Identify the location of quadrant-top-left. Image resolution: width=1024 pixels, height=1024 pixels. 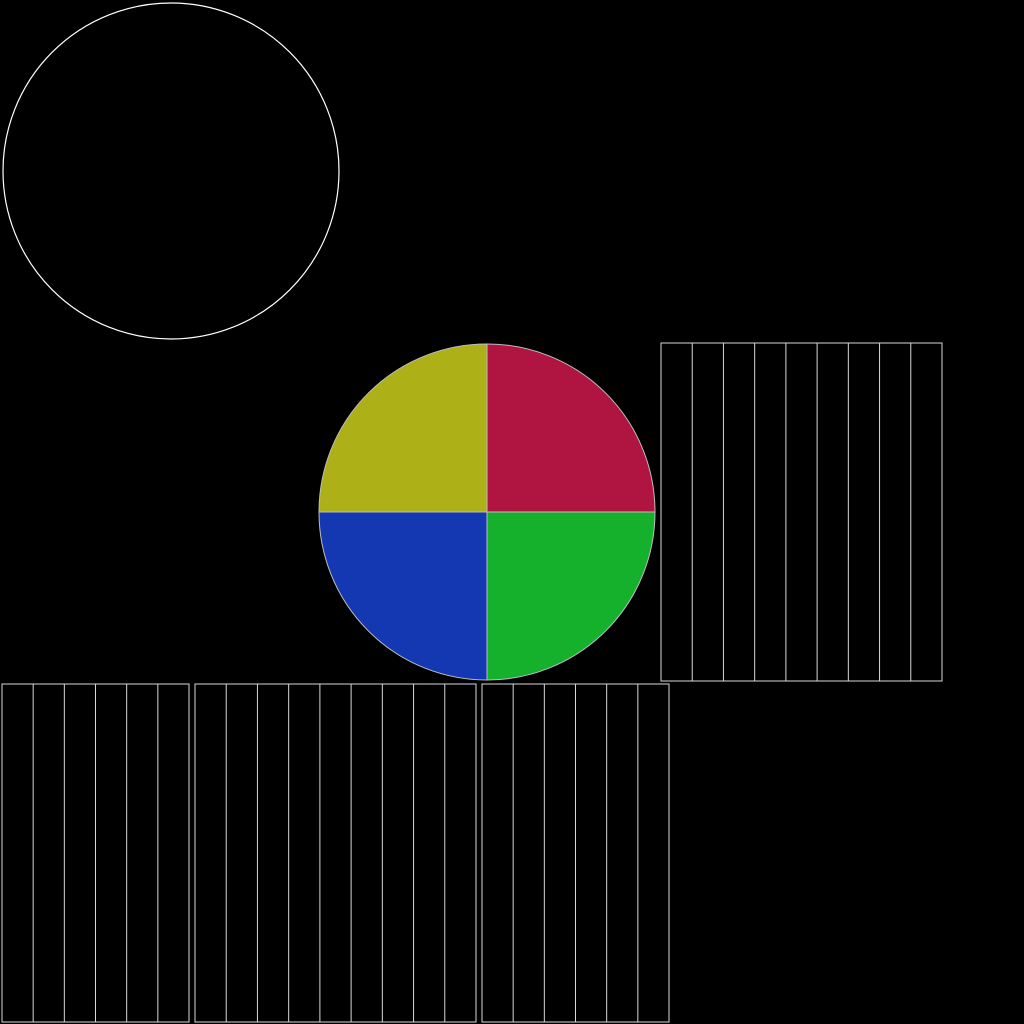
(403, 428).